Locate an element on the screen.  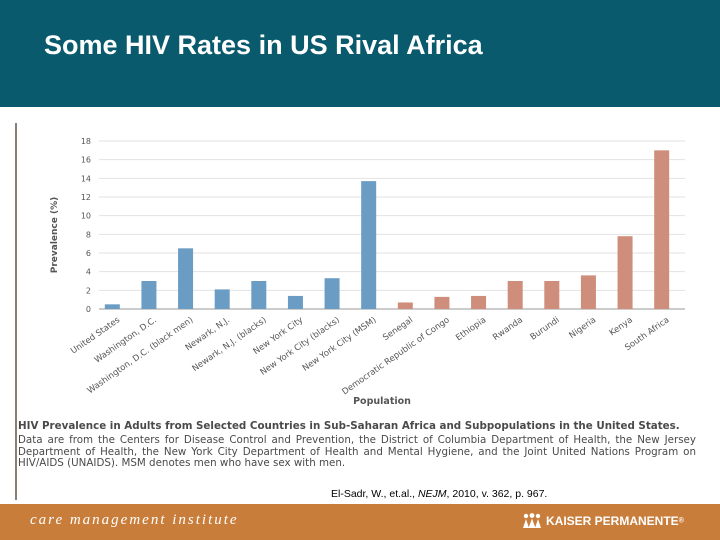
x-tick-label: Burundi is located at coordinates (545, 328).